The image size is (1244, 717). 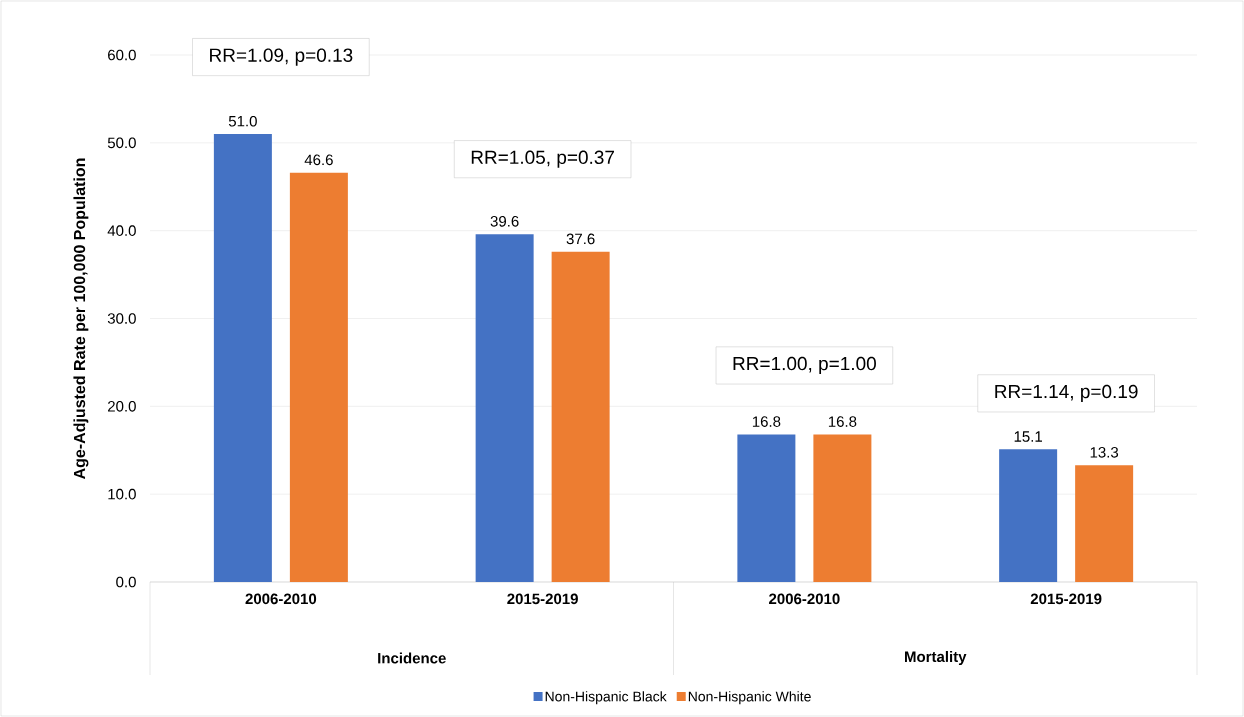 I want to click on data-label: 13.3, so click(x=1104, y=452).